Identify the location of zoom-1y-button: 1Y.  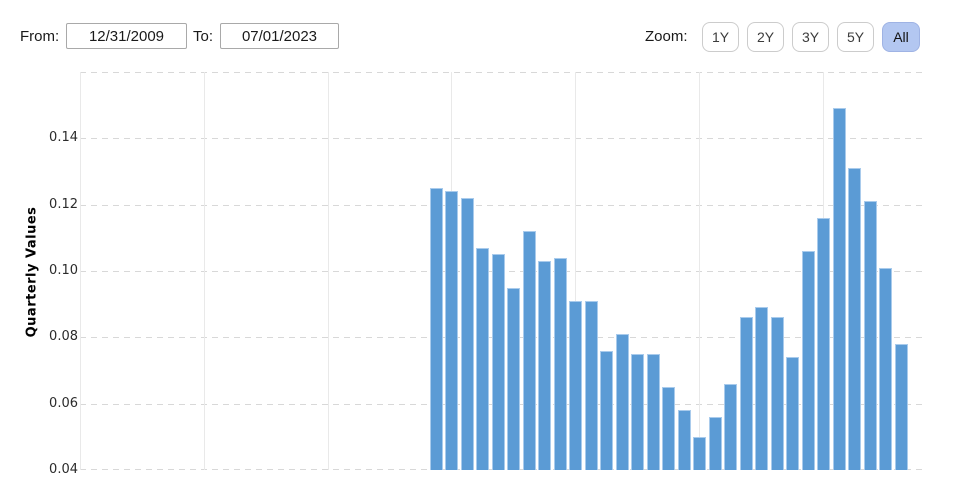
(720, 37).